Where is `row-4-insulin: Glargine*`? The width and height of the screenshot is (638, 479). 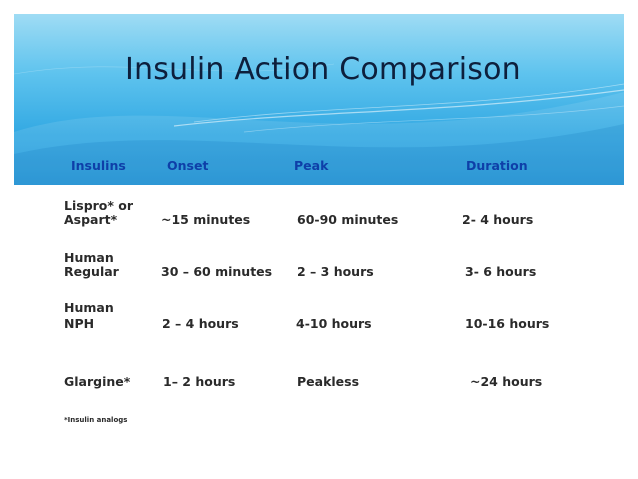 row-4-insulin: Glargine* is located at coordinates (97, 381).